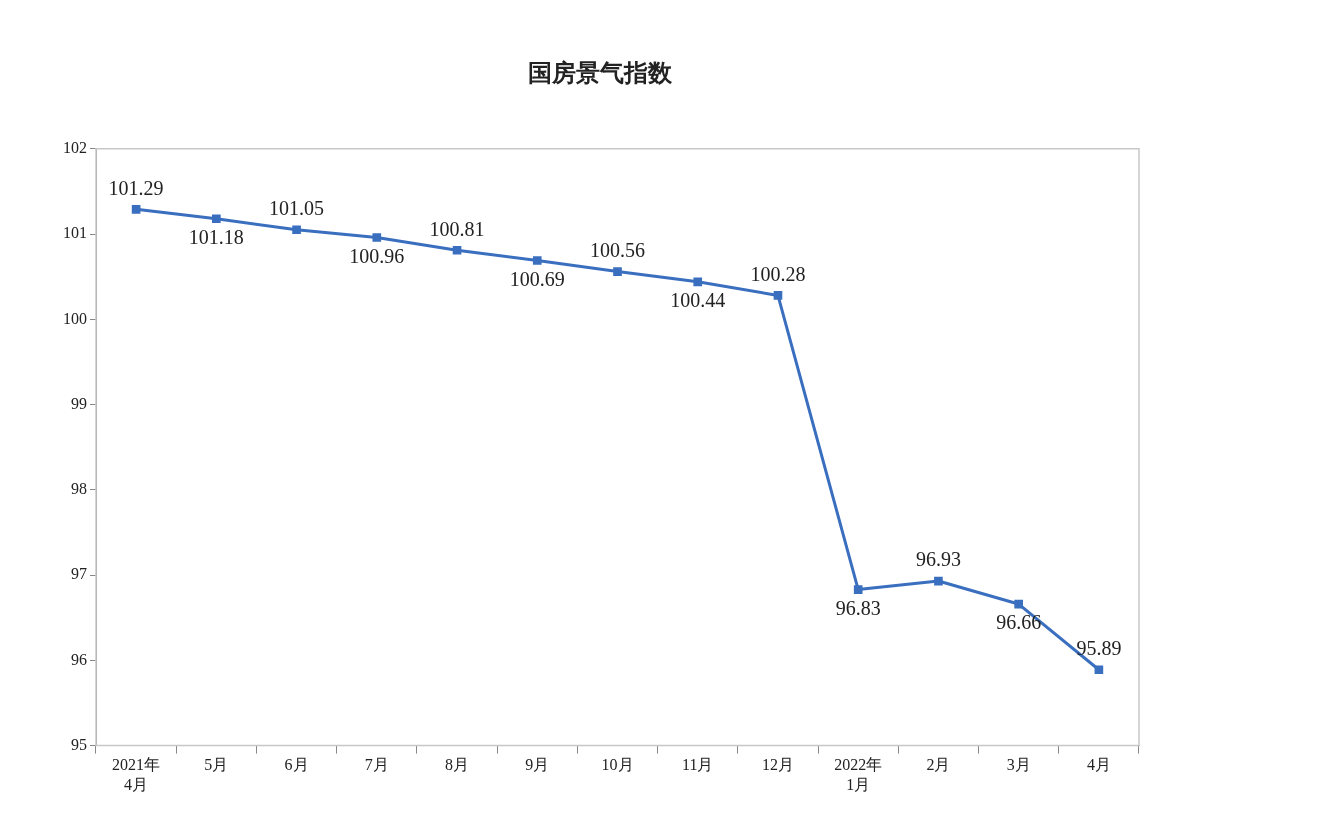 The image size is (1324, 838). What do you see at coordinates (376, 765) in the screenshot?
I see `x-tick-label: 7月` at bounding box center [376, 765].